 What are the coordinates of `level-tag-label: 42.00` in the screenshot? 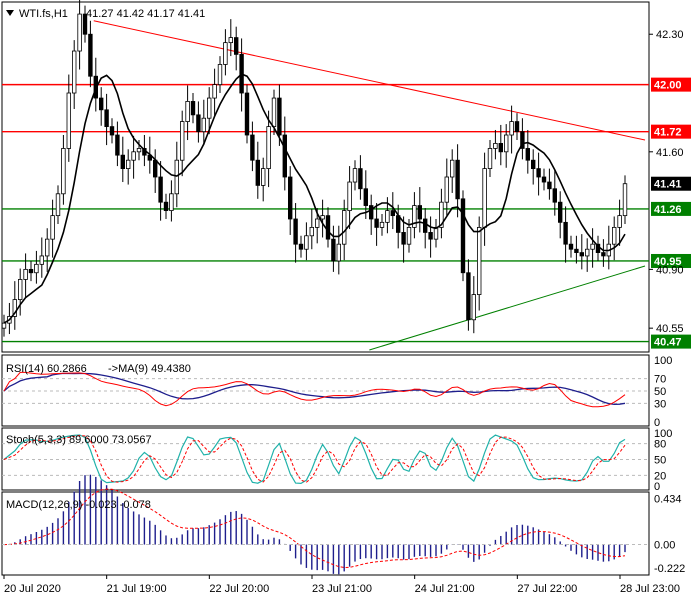 It's located at (668, 86).